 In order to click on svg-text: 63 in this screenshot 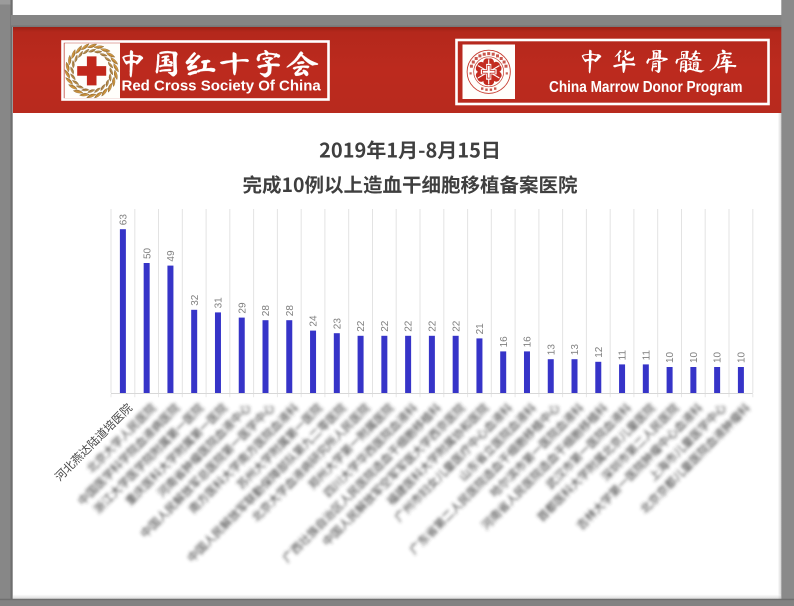, I will do `click(123, 220)`.